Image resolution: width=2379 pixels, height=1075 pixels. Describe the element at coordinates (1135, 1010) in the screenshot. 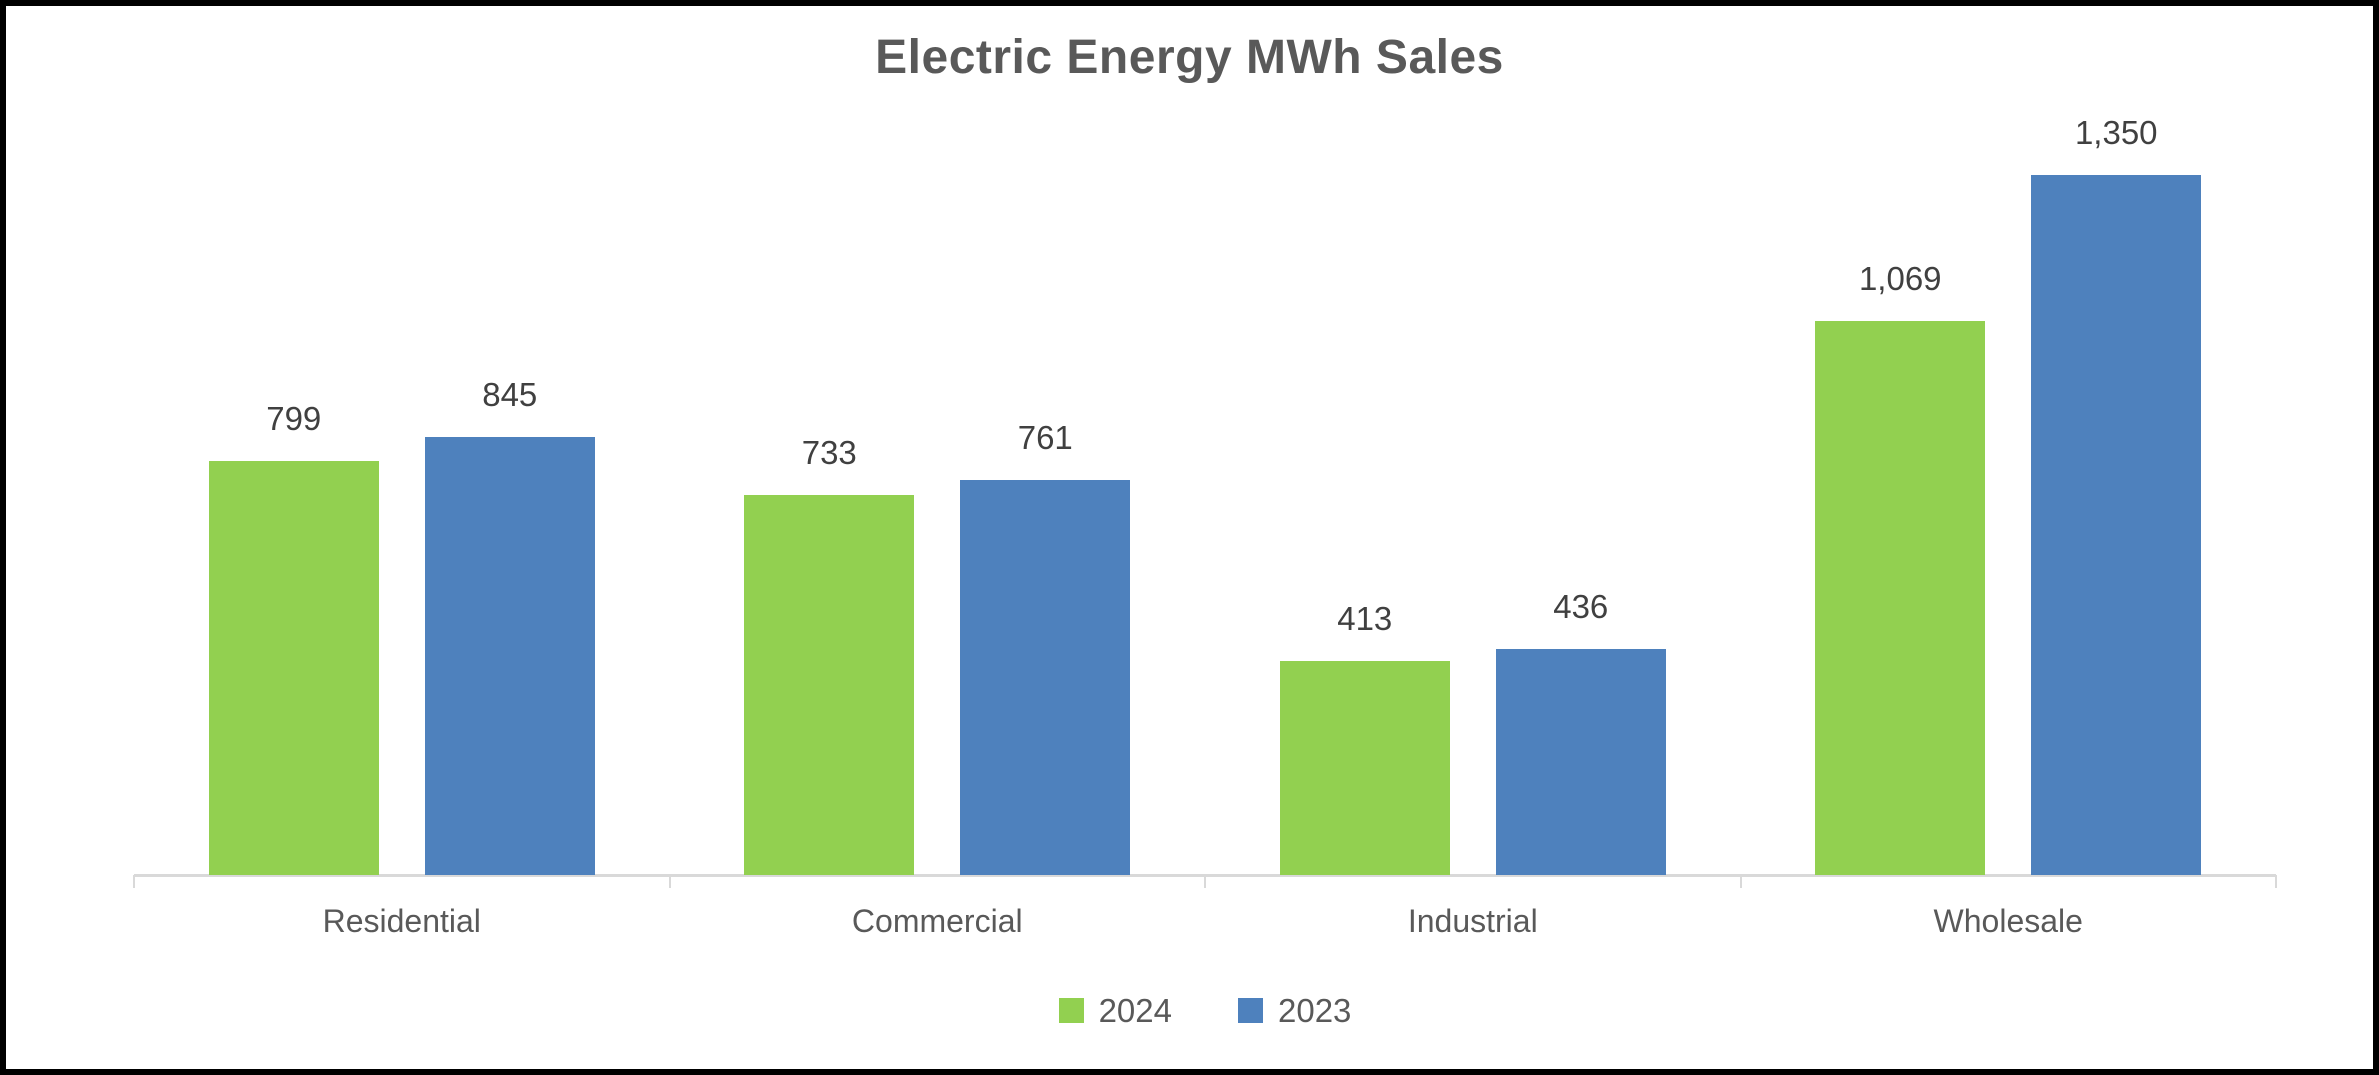

I see `legend-label-2024: 2024` at that location.